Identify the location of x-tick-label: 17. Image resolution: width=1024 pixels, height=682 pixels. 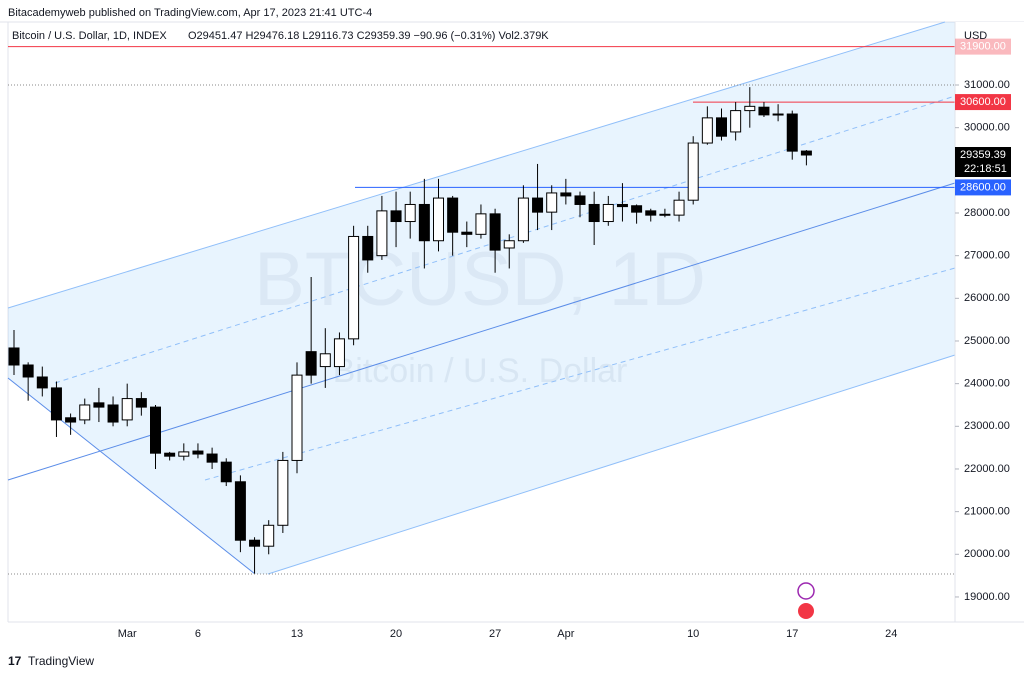
(792, 634).